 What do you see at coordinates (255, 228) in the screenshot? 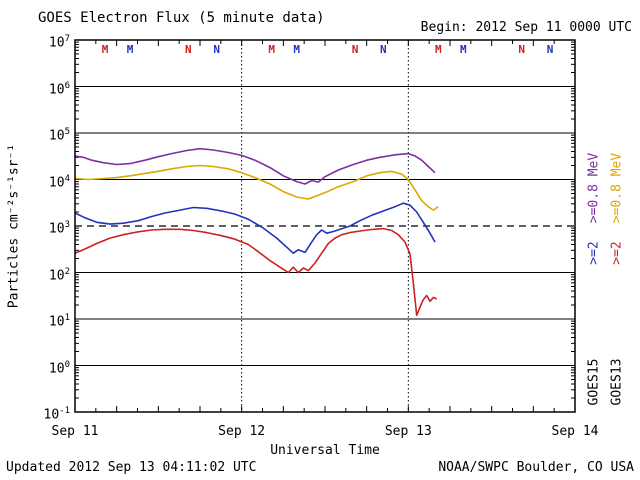
I see `series-goes15_e2` at bounding box center [255, 228].